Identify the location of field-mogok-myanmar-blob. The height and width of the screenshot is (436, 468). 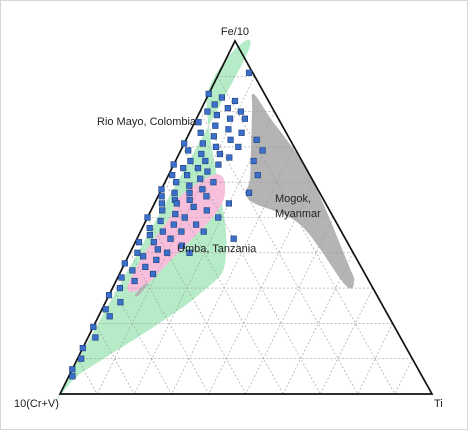
(141, 290).